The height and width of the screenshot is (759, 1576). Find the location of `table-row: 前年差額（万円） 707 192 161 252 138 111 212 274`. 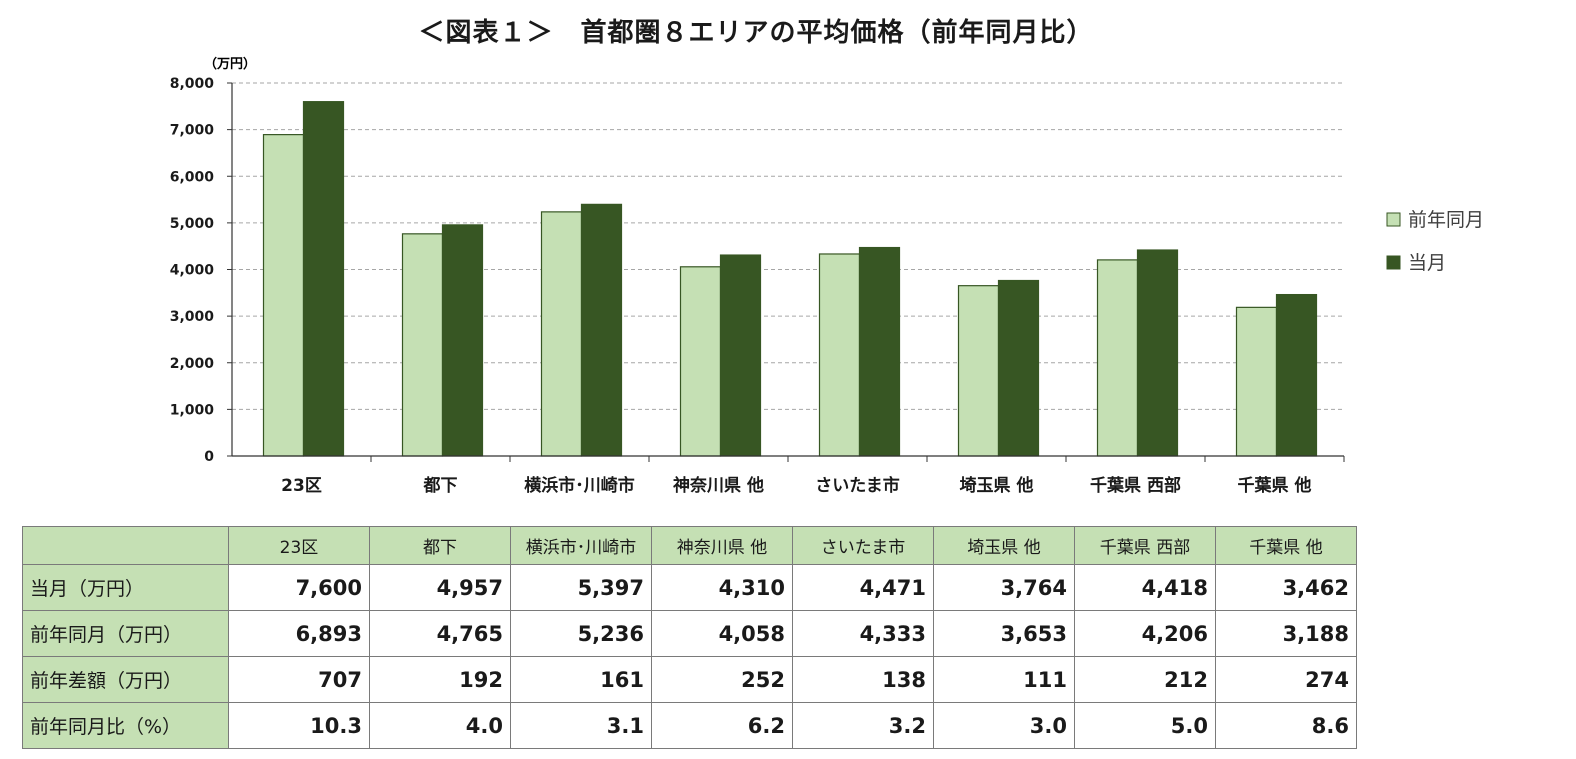

table-row: 前年差額（万円） 707 192 161 252 138 111 212 274 is located at coordinates (689, 679).